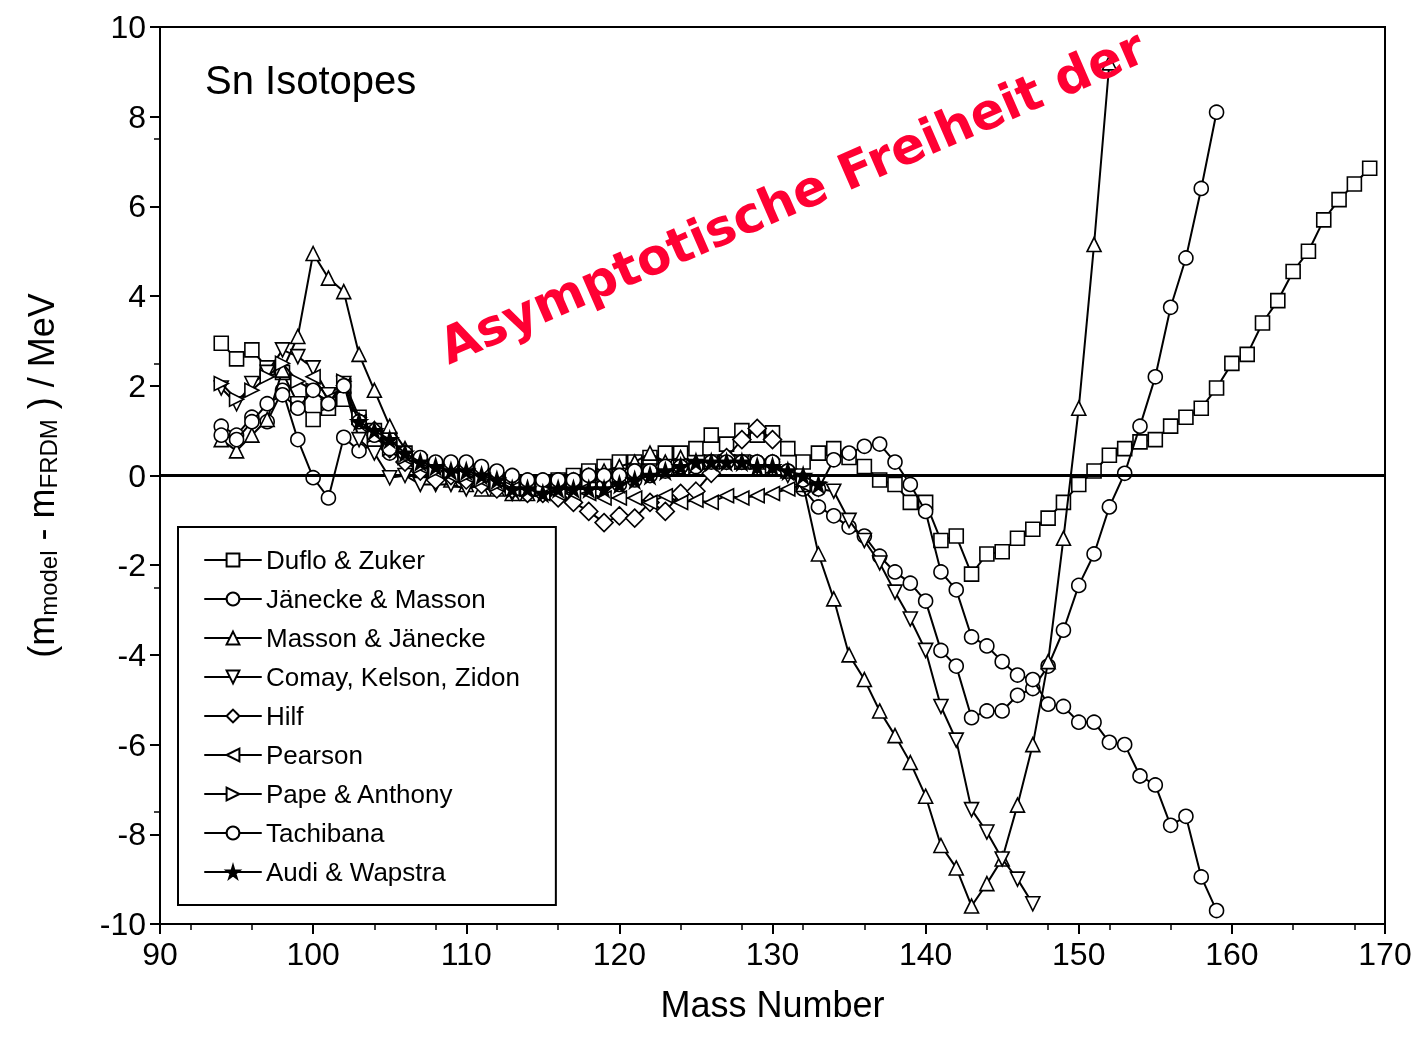 The image size is (1422, 1047). What do you see at coordinates (131, 744) in the screenshot?
I see `y-tick-label: -6` at bounding box center [131, 744].